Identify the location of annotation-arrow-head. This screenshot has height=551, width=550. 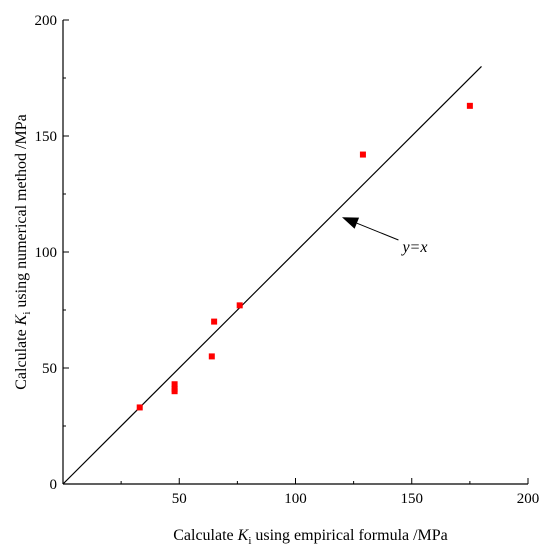
(351, 223).